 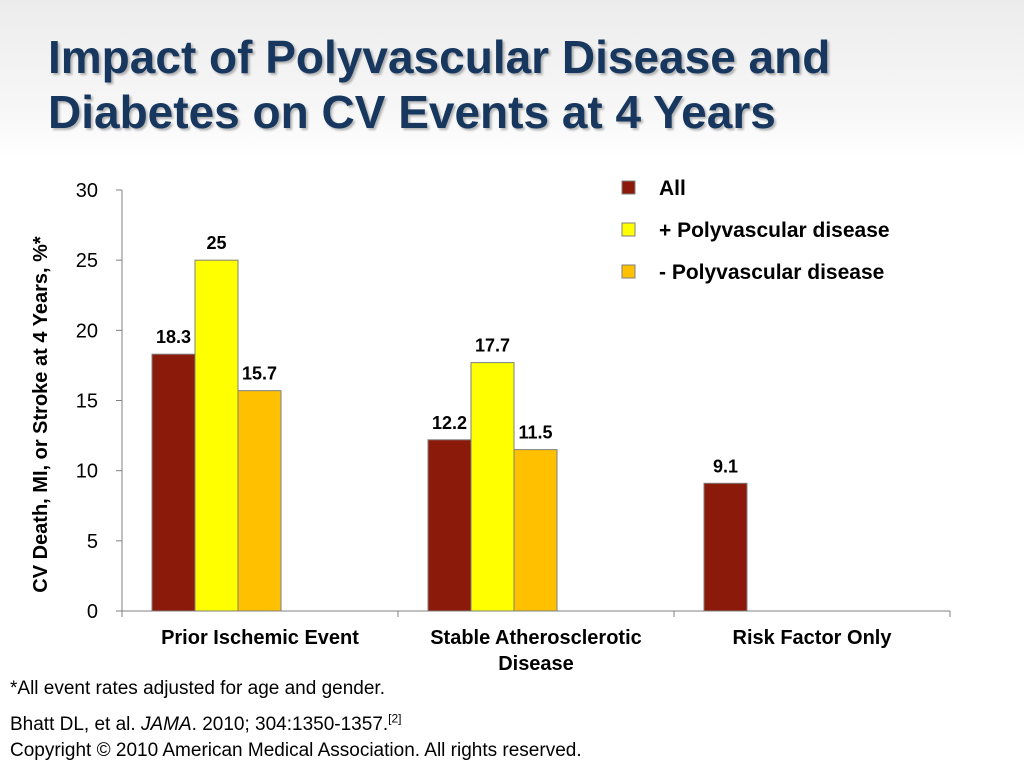 I want to click on citation-authors: Bhatt DL, et al., so click(x=75, y=724).